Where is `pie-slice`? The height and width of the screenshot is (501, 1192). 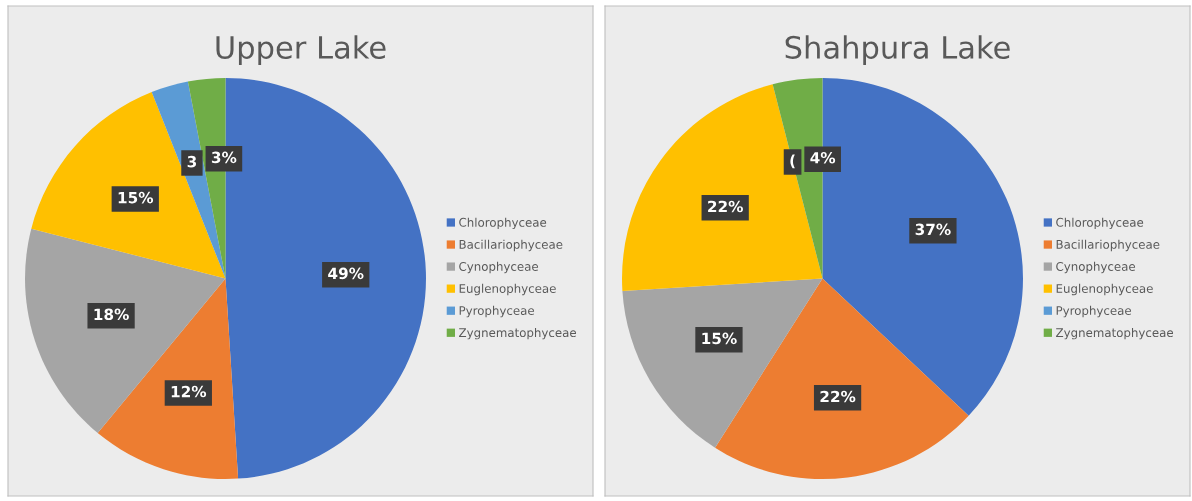
pie-slice is located at coordinates (125, 330).